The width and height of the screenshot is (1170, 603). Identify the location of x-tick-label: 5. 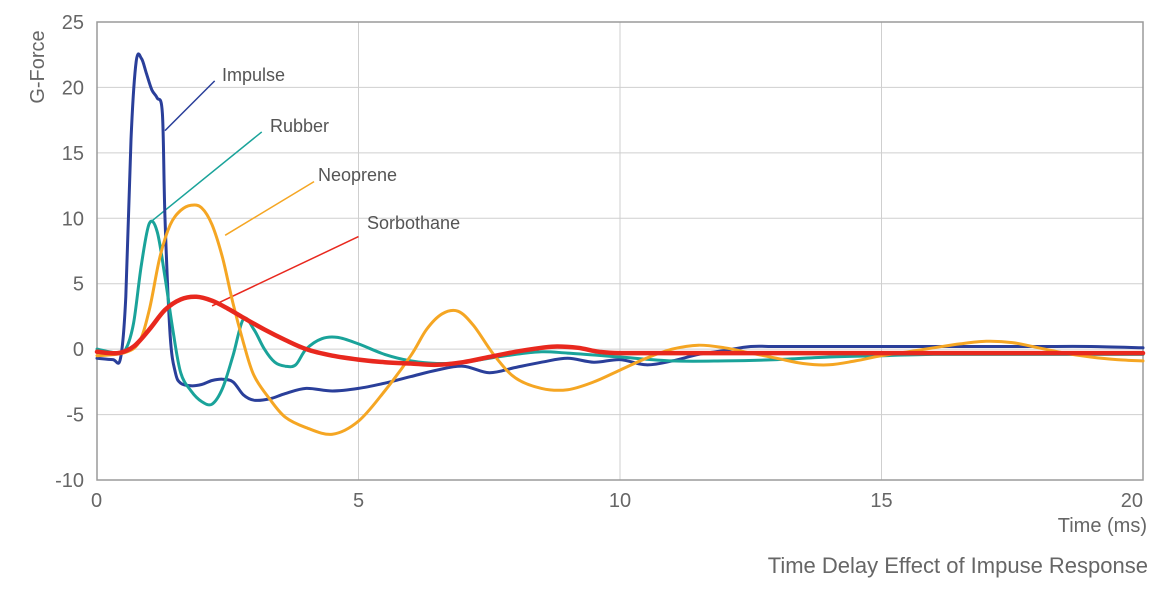
(358, 501).